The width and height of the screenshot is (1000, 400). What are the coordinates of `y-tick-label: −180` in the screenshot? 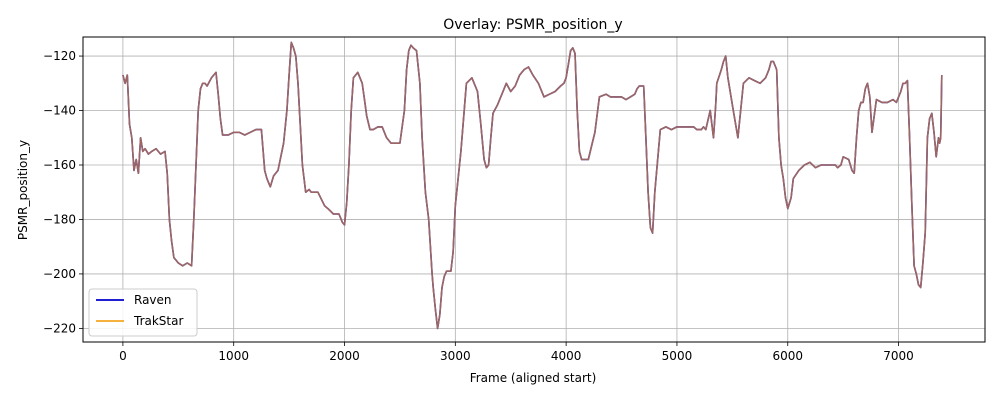 It's located at (59, 219).